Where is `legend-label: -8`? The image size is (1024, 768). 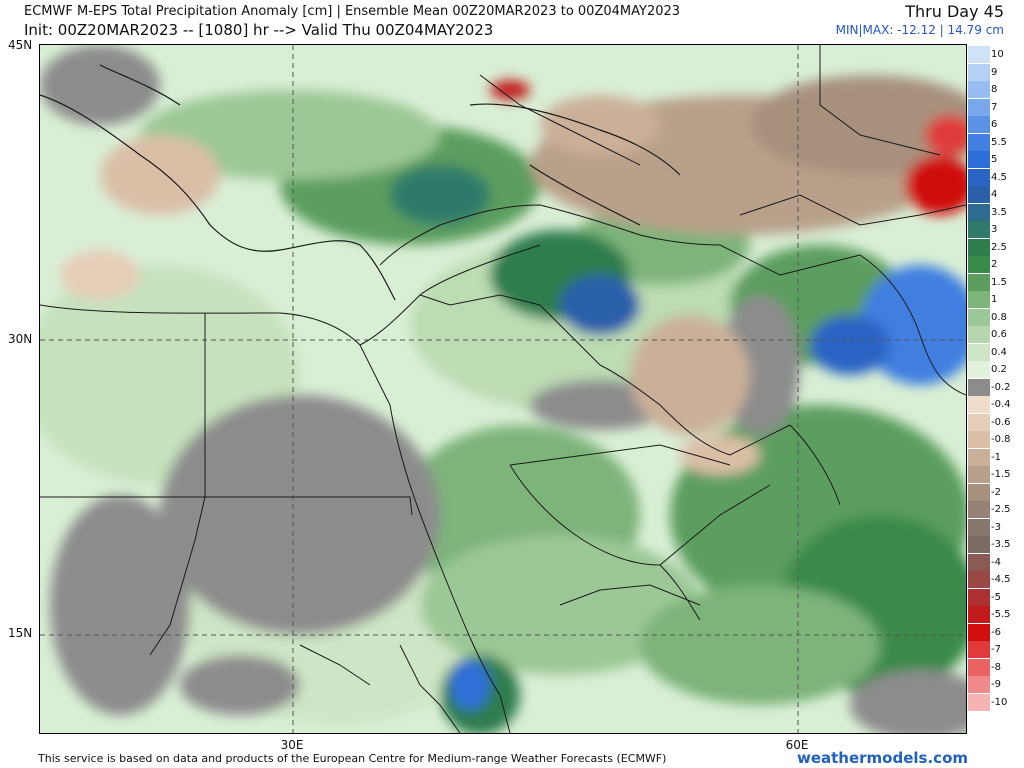 legend-label: -8 is located at coordinates (996, 667).